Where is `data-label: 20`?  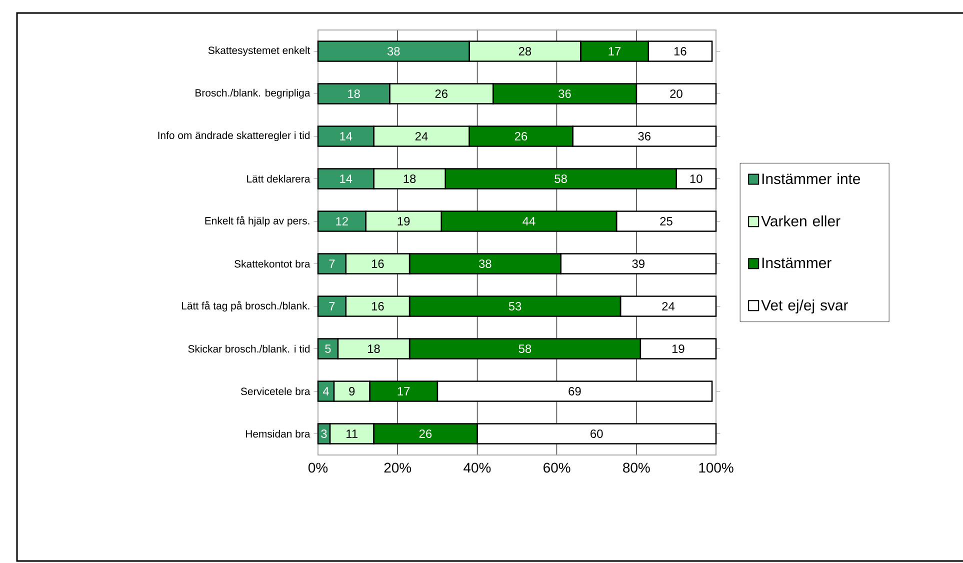
data-label: 20 is located at coordinates (676, 94).